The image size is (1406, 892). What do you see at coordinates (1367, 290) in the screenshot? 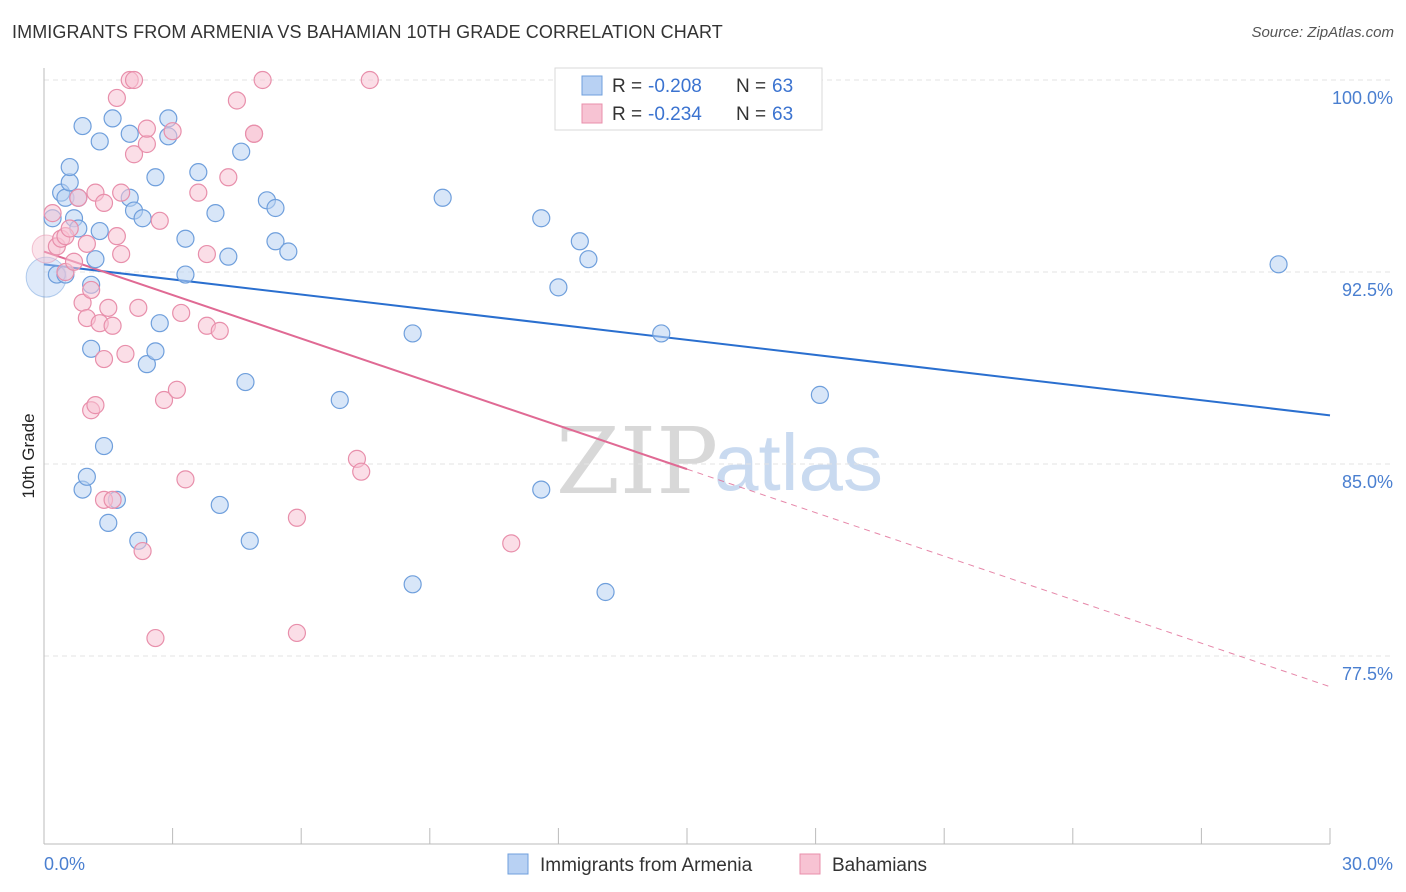
I see `y-tick-label-1: 92.5%` at bounding box center [1367, 290].